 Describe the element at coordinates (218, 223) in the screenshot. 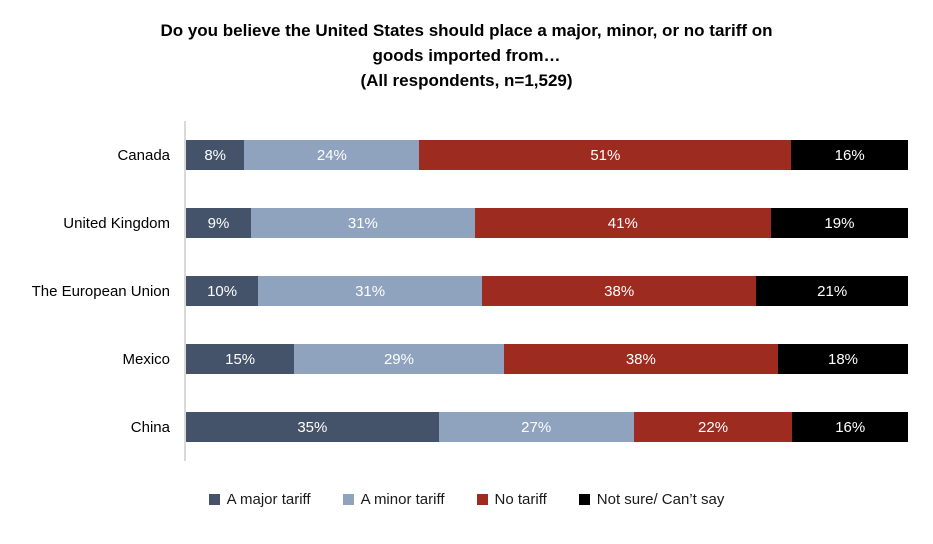

I see `bar-segment: 9%` at that location.